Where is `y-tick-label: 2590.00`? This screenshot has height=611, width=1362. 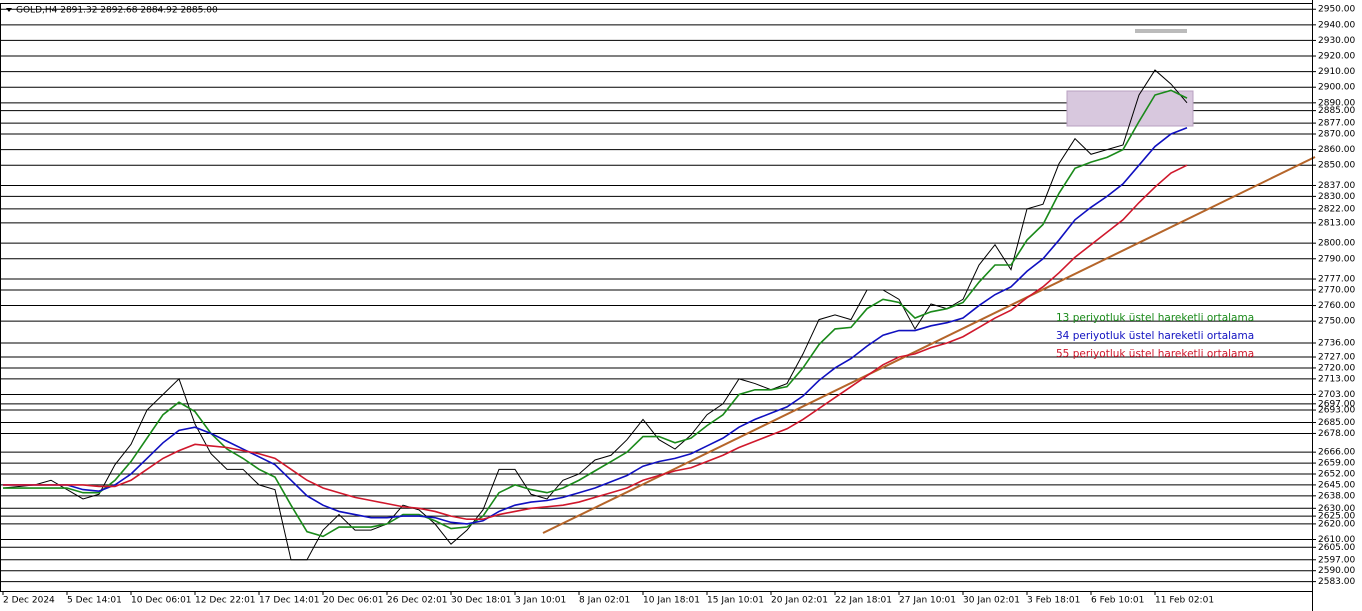
y-tick-label: 2590.00 is located at coordinates (1336, 571).